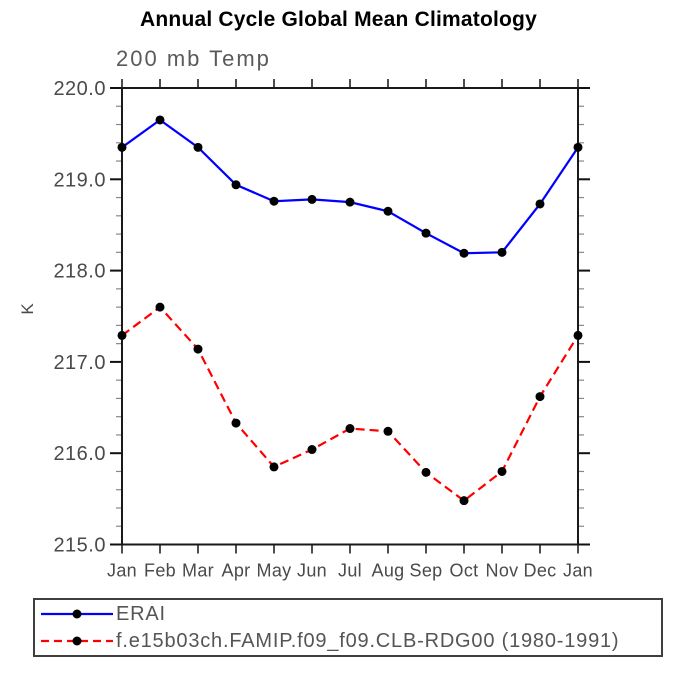  Describe the element at coordinates (236, 571) in the screenshot. I see `x-tick-label: Apr` at that location.